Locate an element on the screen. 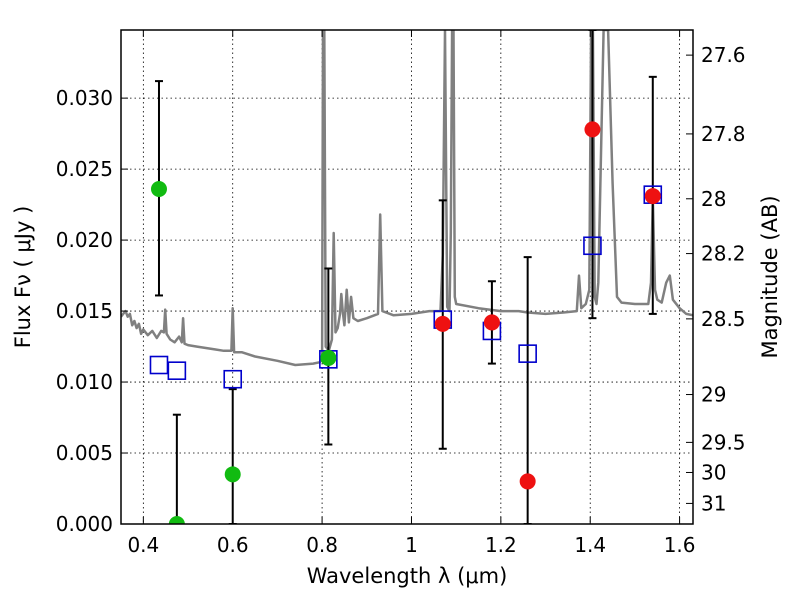  magnitude-tick-label: 31 is located at coordinates (713, 503).